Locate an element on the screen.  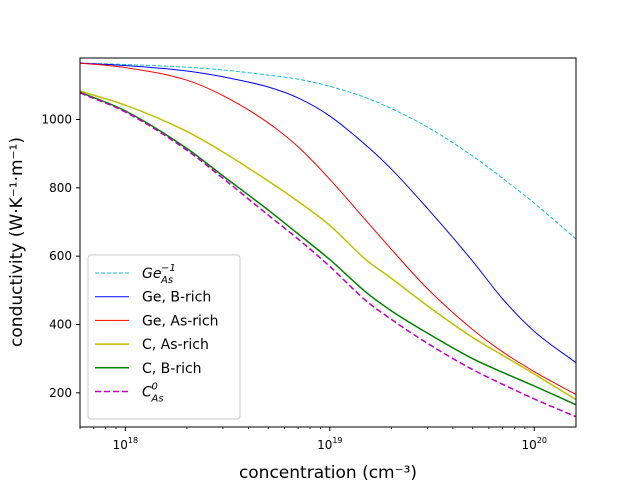
legend-label: C0 As is located at coordinates (153, 393).